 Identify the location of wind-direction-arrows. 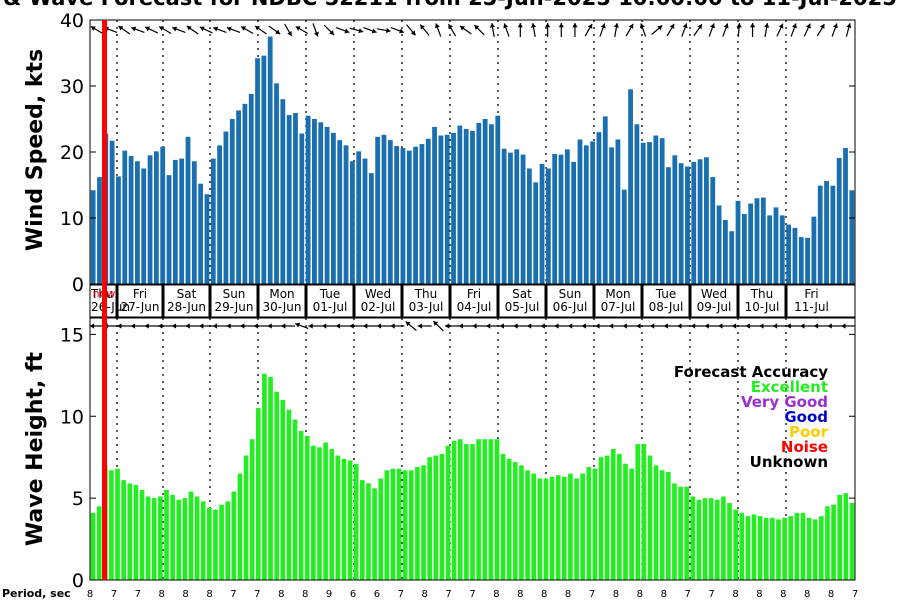
(471, 30).